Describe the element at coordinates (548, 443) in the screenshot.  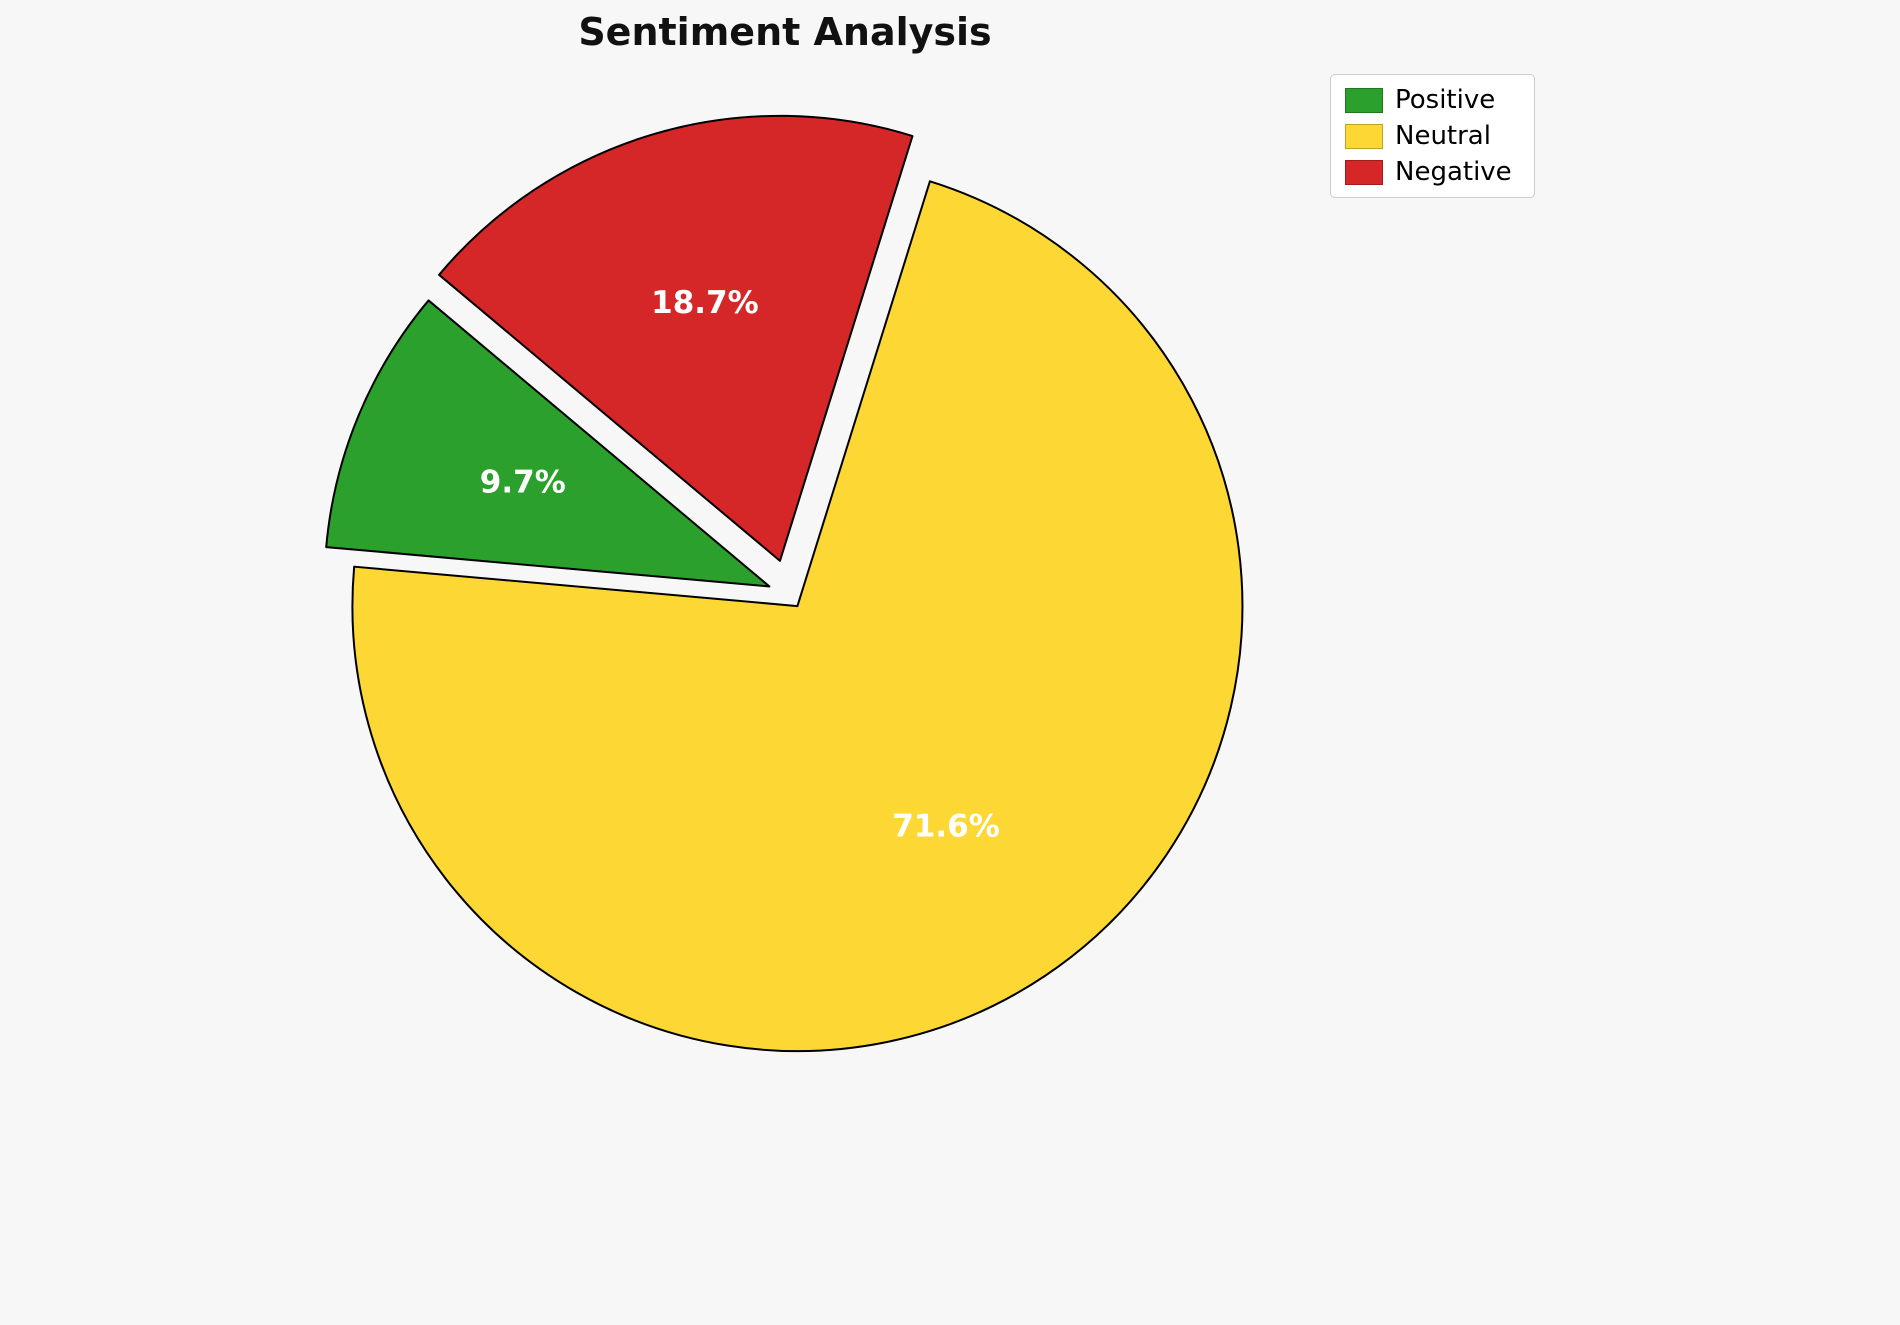
I see `pie-slice-positive` at that location.